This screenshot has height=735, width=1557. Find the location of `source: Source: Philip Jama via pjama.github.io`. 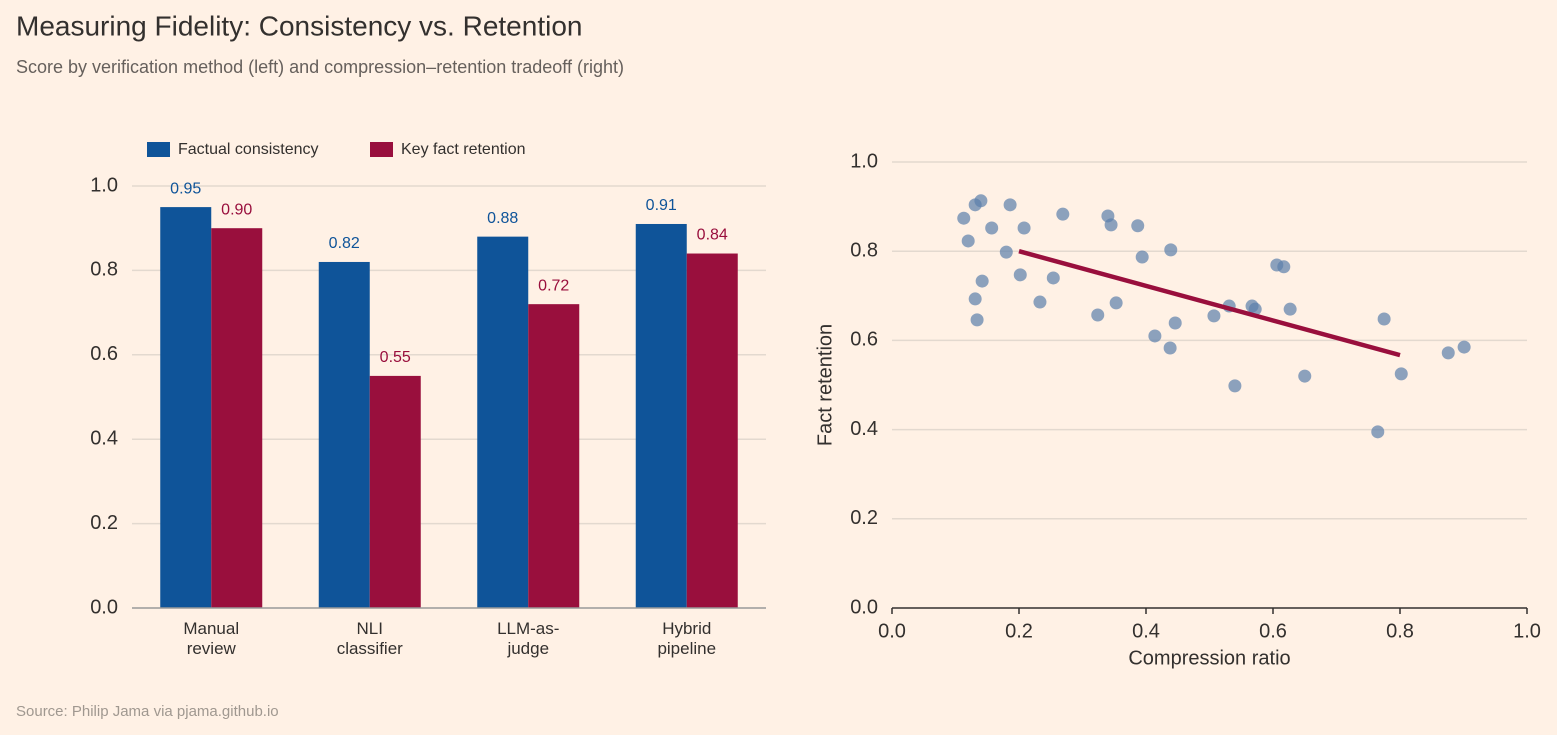

source: Source: Philip Jama via pjama.github.io is located at coordinates (147, 711).